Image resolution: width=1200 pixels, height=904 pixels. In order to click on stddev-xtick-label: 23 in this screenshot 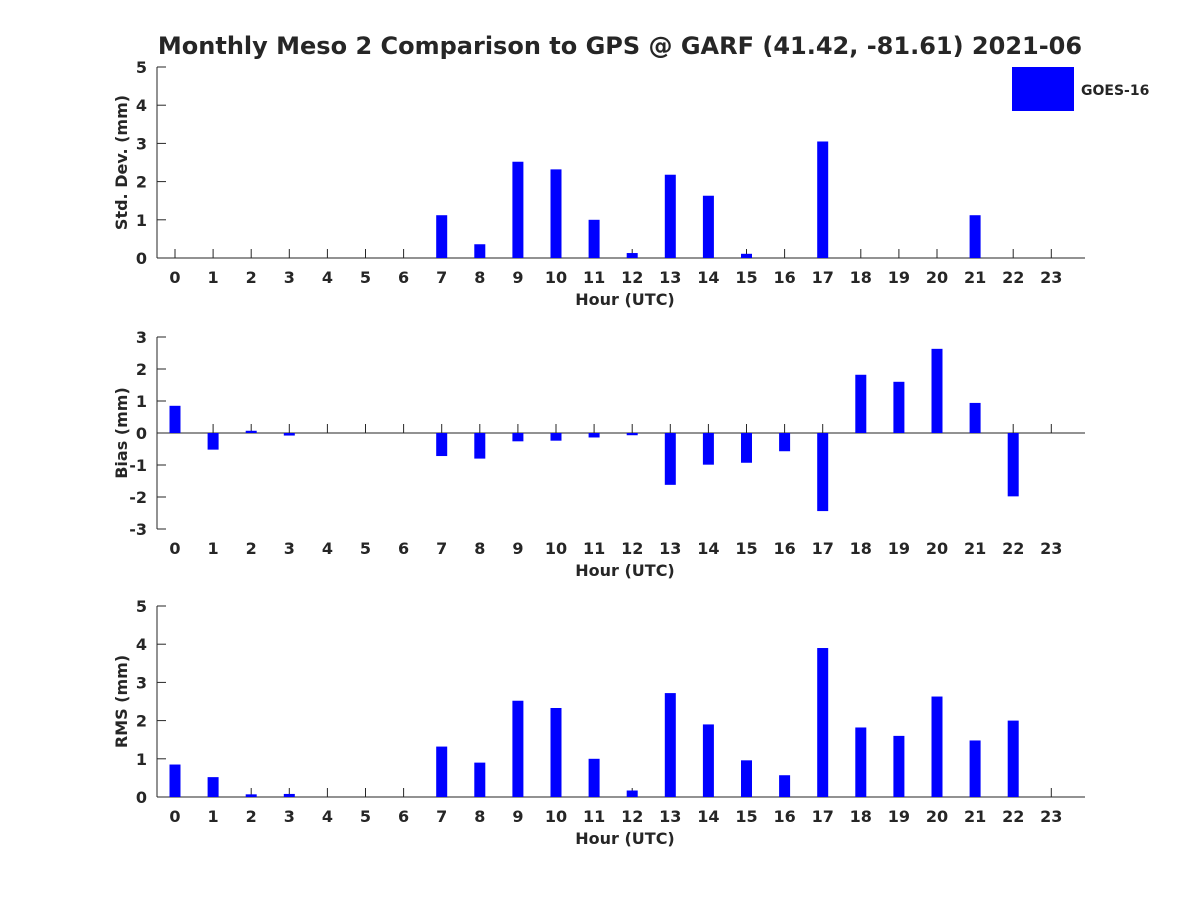, I will do `click(1051, 277)`.